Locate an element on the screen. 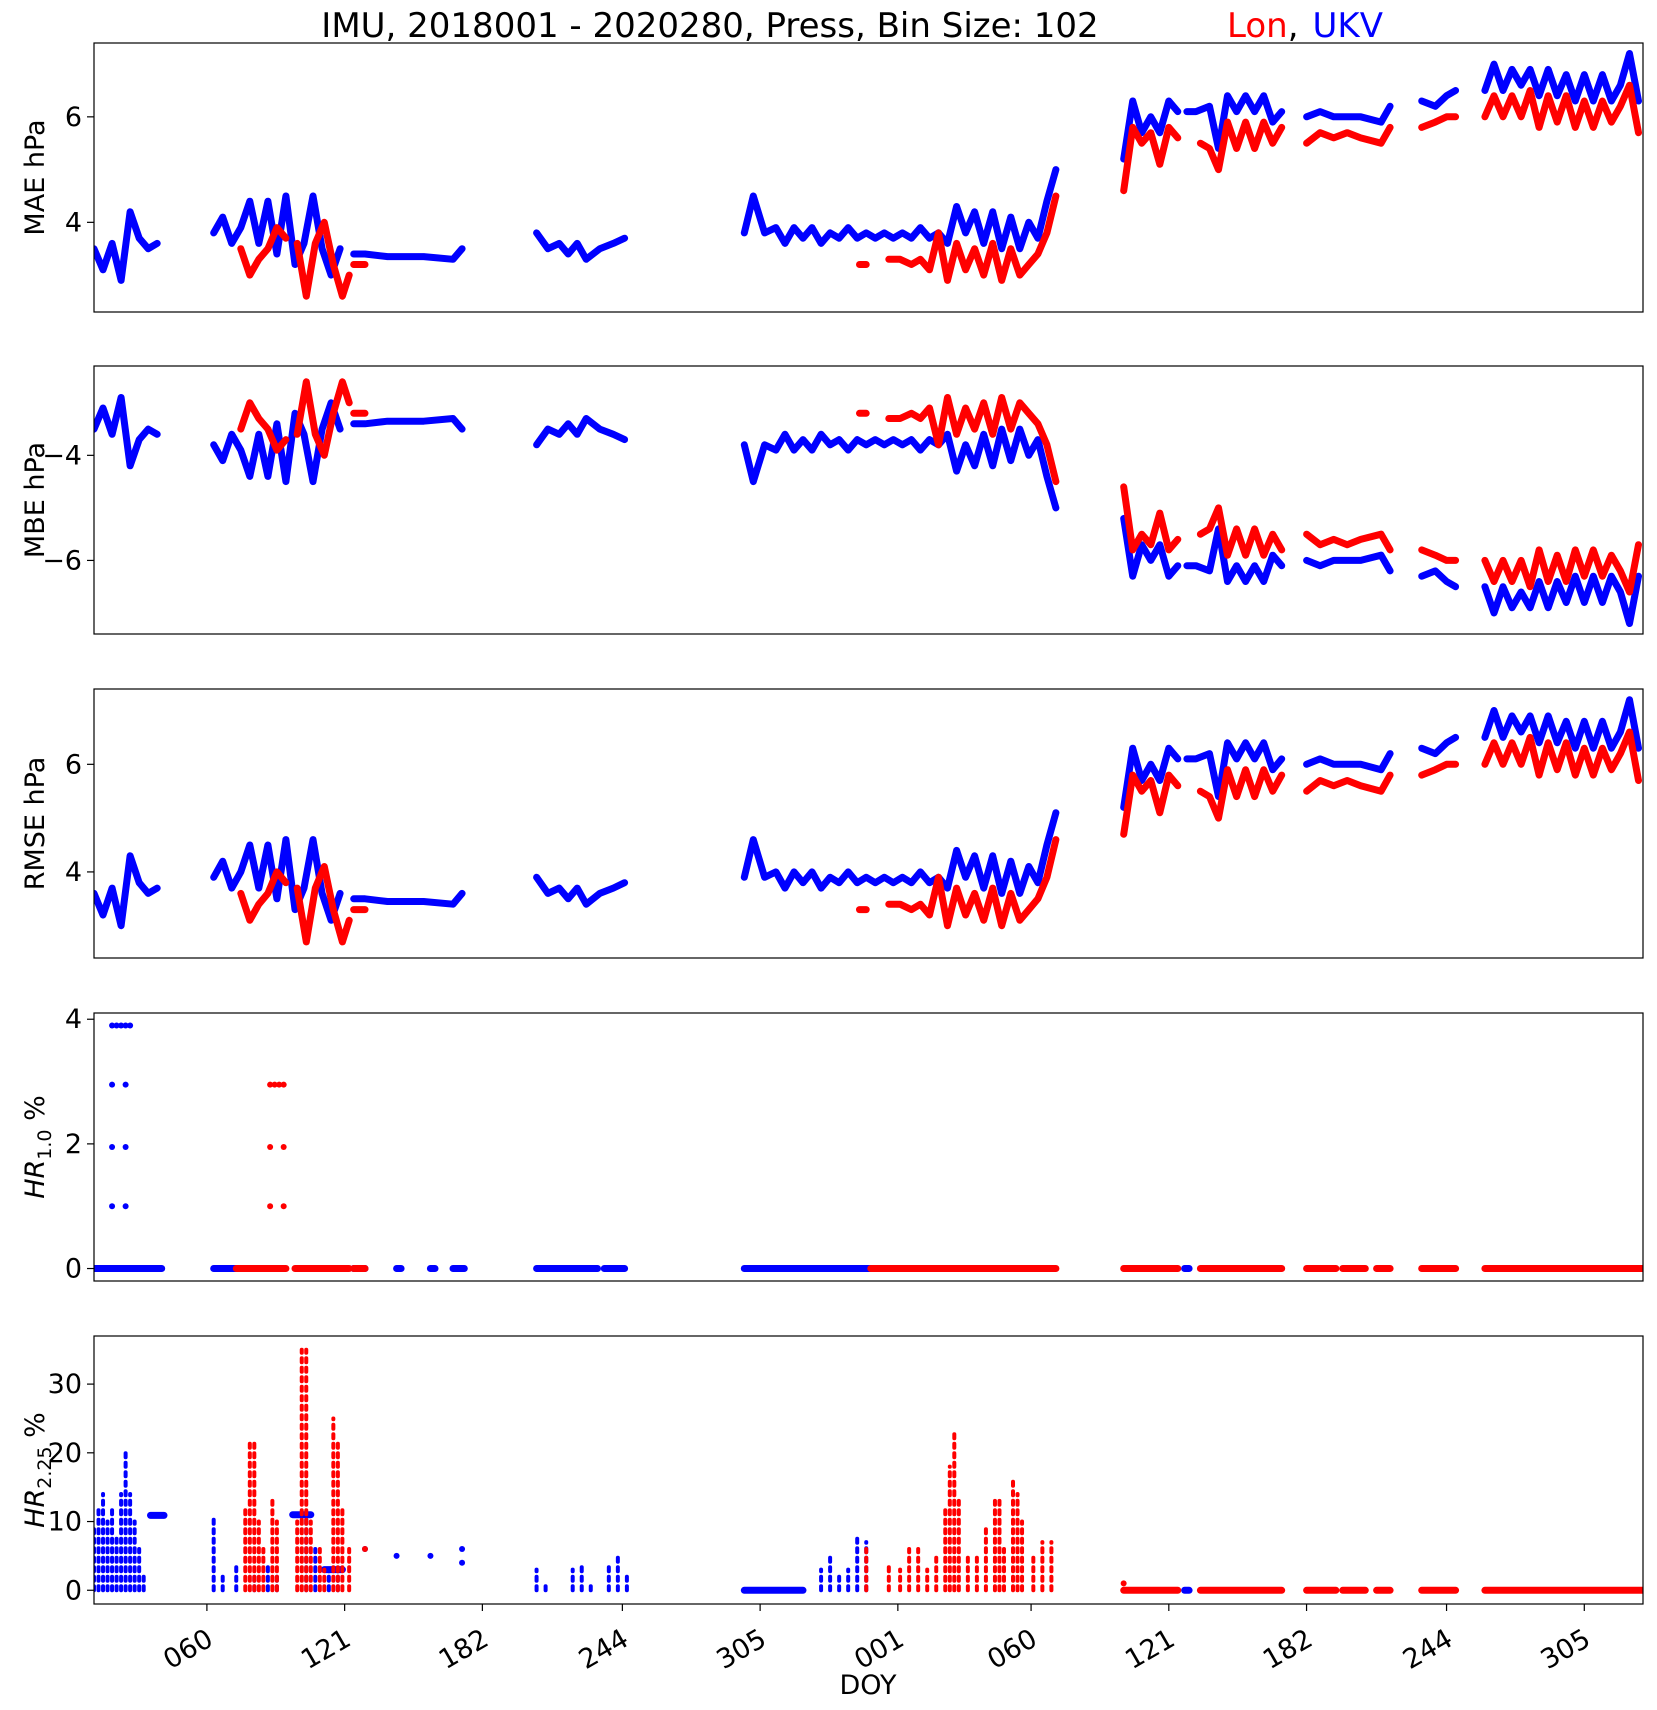 This screenshot has height=1710, width=1657. y-axis-label: RMSE hPa is located at coordinates (35, 824).